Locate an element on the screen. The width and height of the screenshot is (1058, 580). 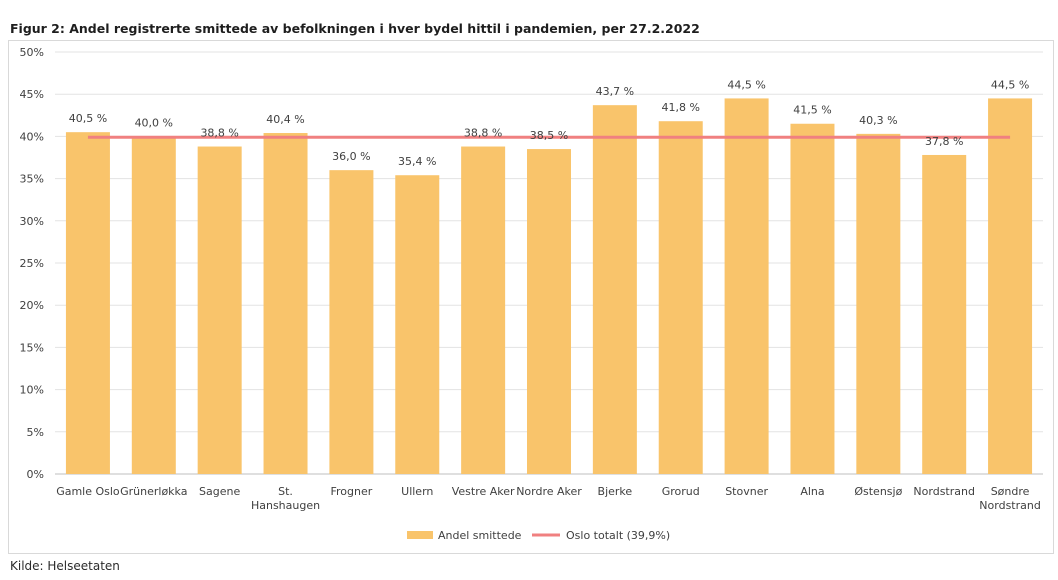
x-tick-label: Stovner is located at coordinates (746, 491).